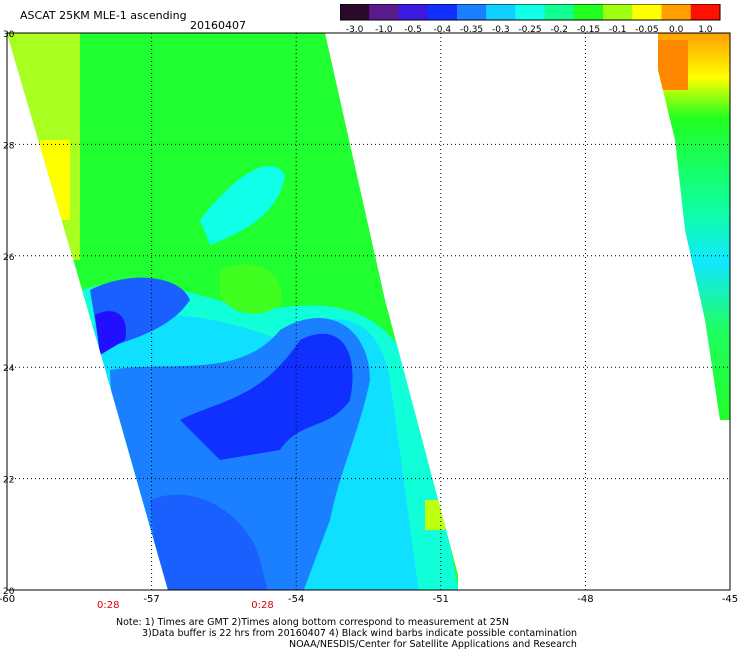 The height and width of the screenshot is (650, 740). What do you see at coordinates (413, 30) in the screenshot?
I see `colorbar-tick-label: -0.5` at bounding box center [413, 30].